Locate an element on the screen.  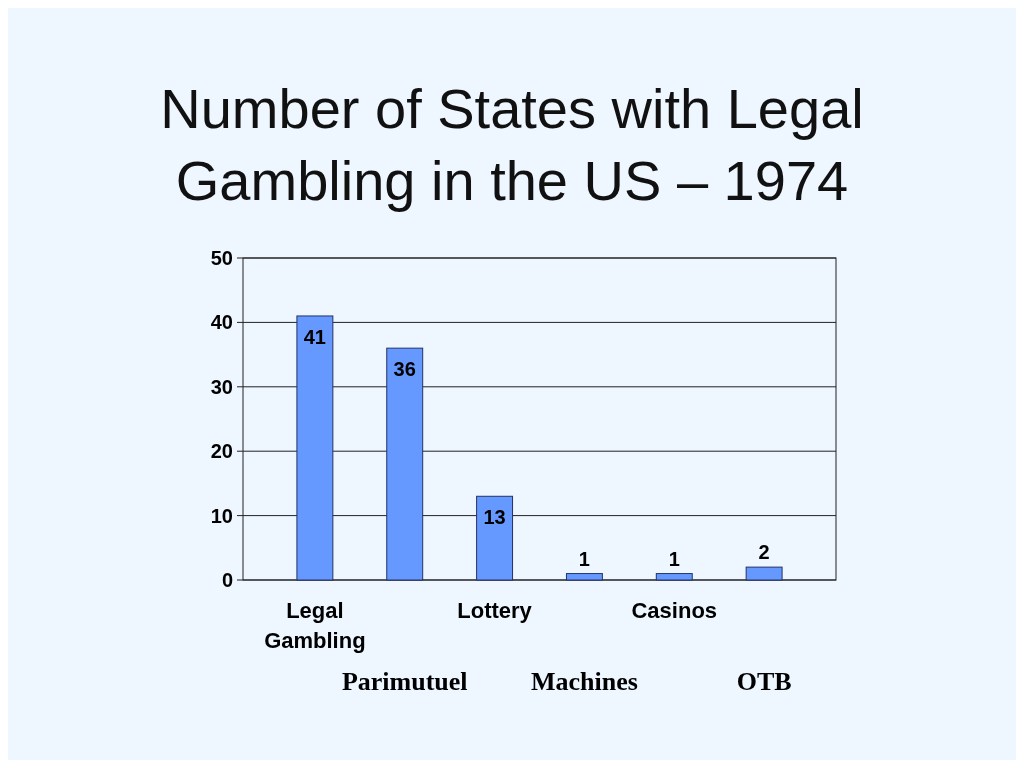
y-tick-label: 10 is located at coordinates (221, 515).